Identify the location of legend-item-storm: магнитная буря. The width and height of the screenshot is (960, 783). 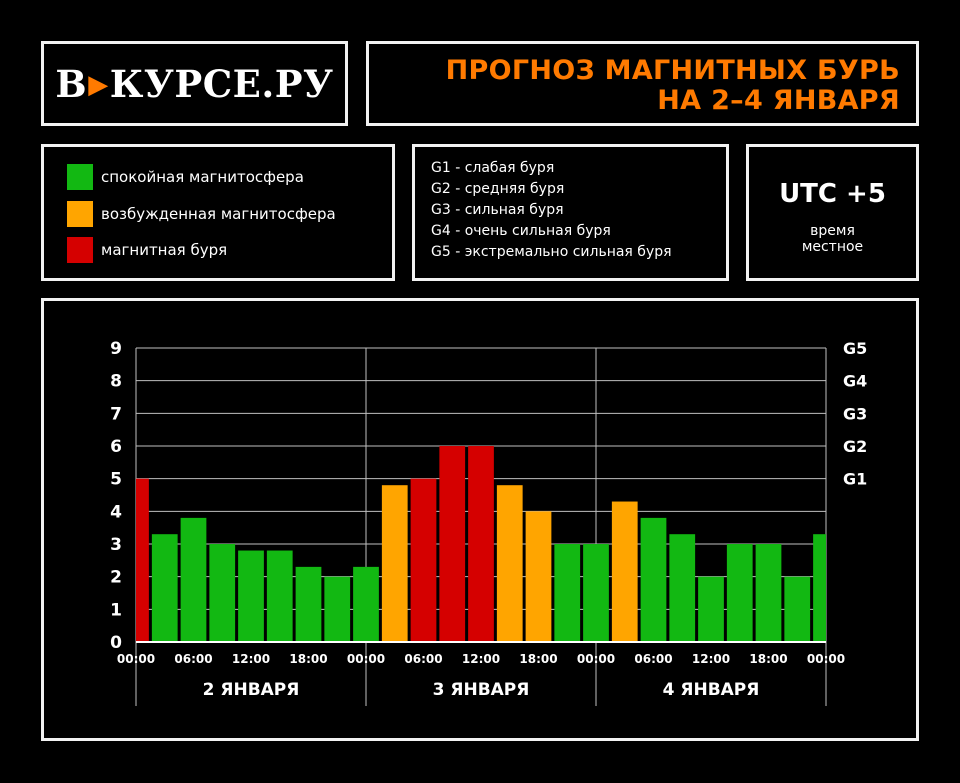
(147, 250).